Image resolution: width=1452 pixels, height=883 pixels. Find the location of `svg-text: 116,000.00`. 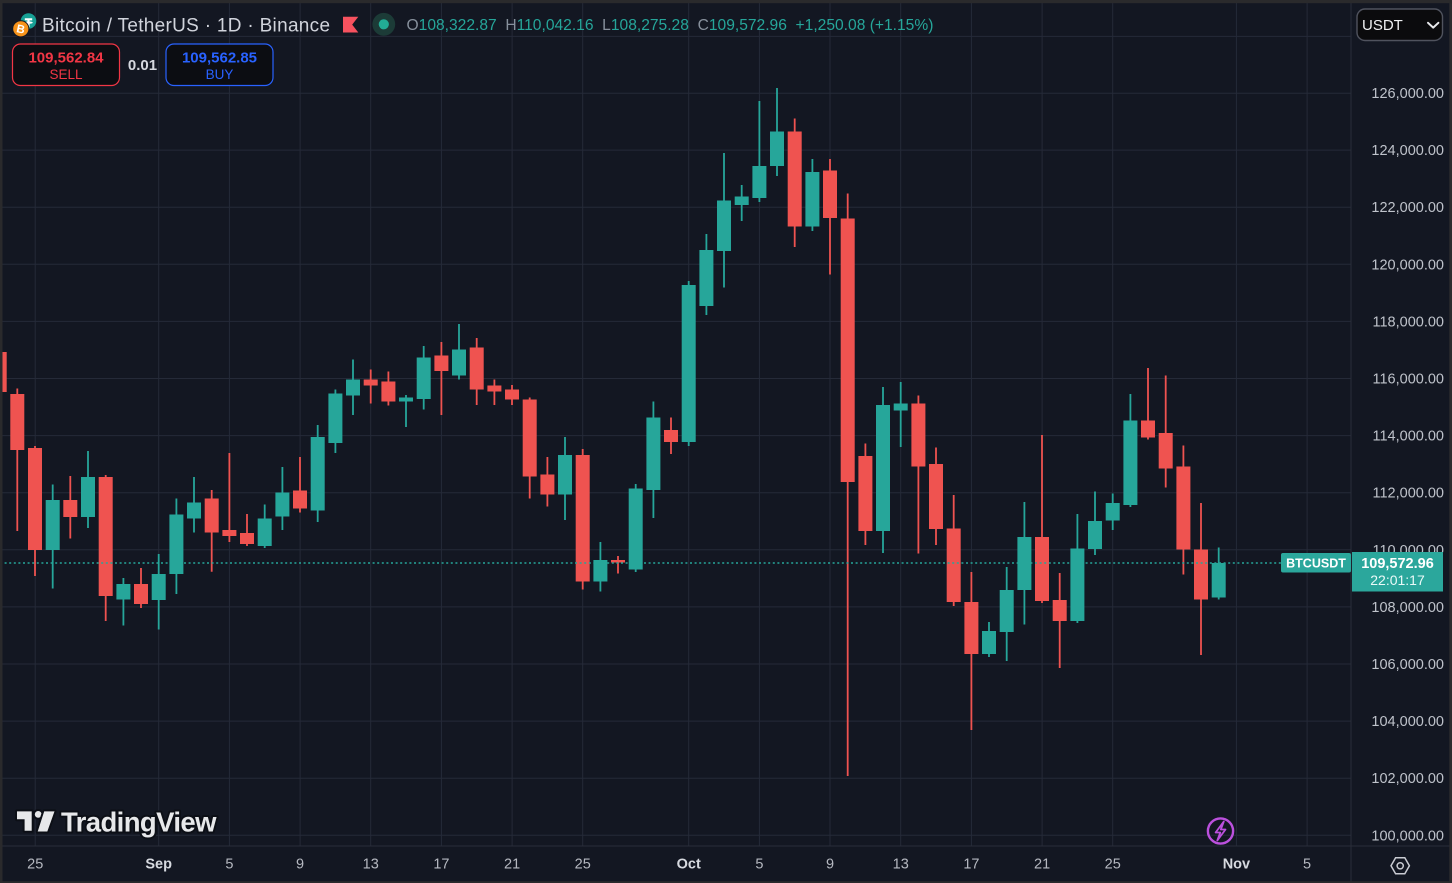

svg-text: 116,000.00 is located at coordinates (1409, 380).